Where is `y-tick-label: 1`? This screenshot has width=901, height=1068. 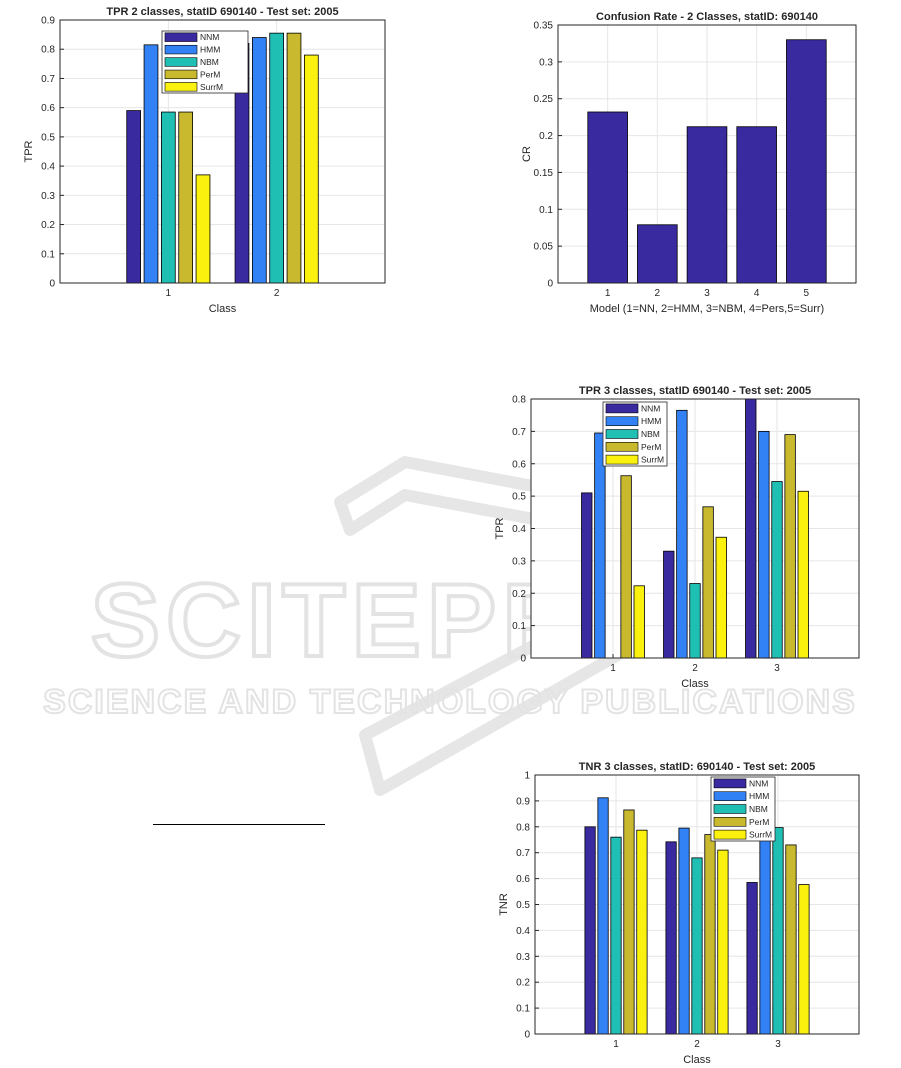
y-tick-label: 1 is located at coordinates (527, 776).